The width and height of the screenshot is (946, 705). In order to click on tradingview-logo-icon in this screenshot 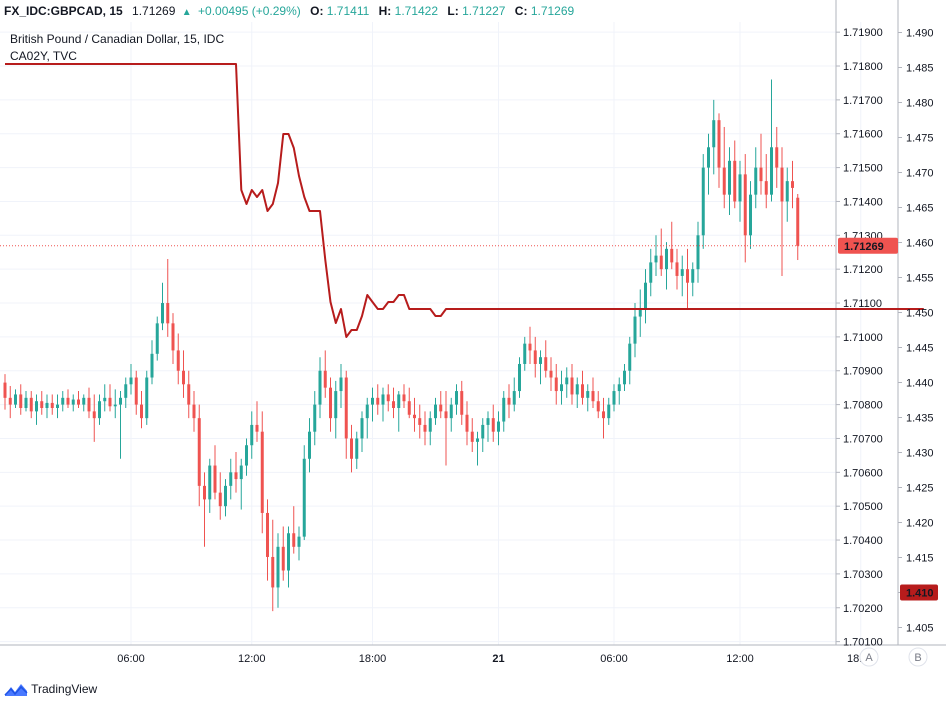, I will do `click(16, 689)`.